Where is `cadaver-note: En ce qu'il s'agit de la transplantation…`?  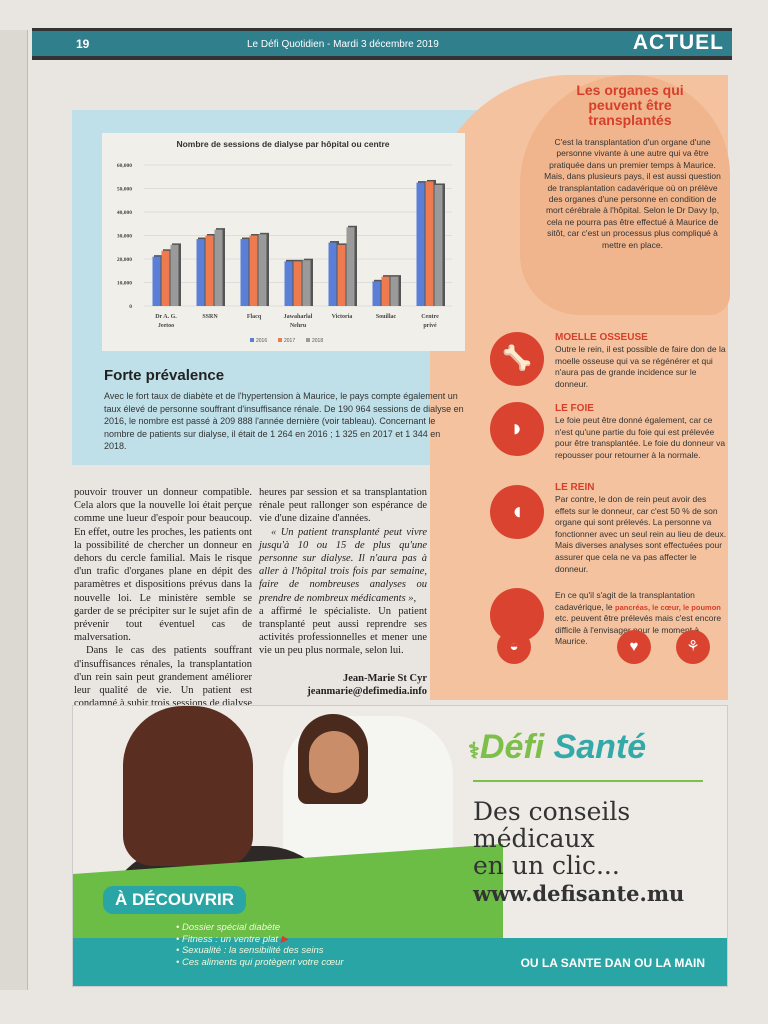 cadaver-note: En ce qu'il s'agit de la transplantation… is located at coordinates (641, 619).